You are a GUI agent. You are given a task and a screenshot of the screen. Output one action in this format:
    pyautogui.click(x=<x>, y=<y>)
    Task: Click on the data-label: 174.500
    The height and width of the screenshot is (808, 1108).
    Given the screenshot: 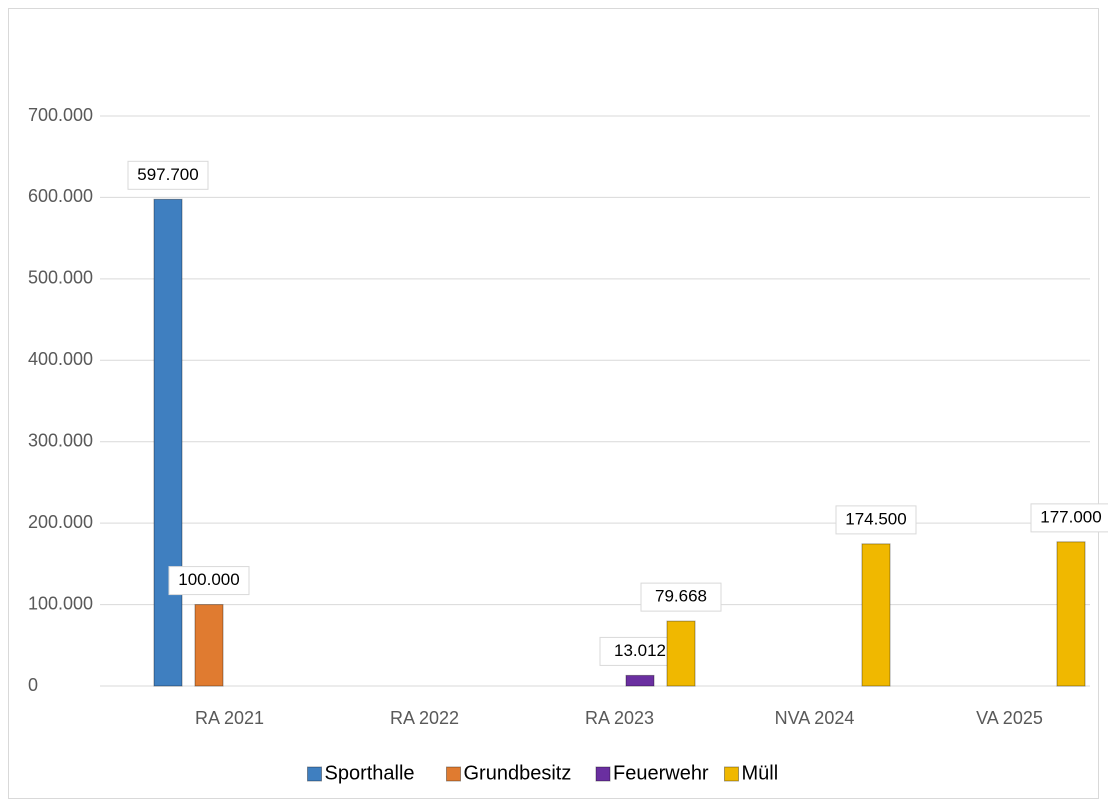 What is the action you would take?
    pyautogui.click(x=875, y=518)
    